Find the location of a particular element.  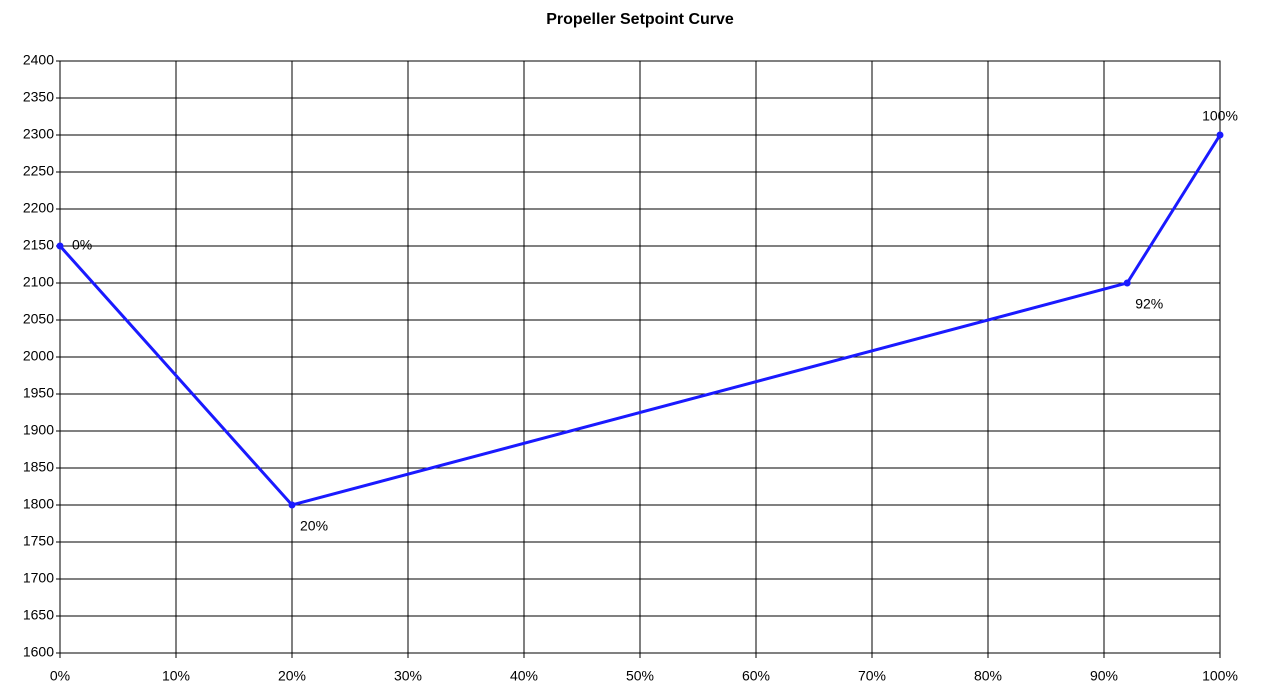

y-tick-label: 1750 is located at coordinates (38, 541).